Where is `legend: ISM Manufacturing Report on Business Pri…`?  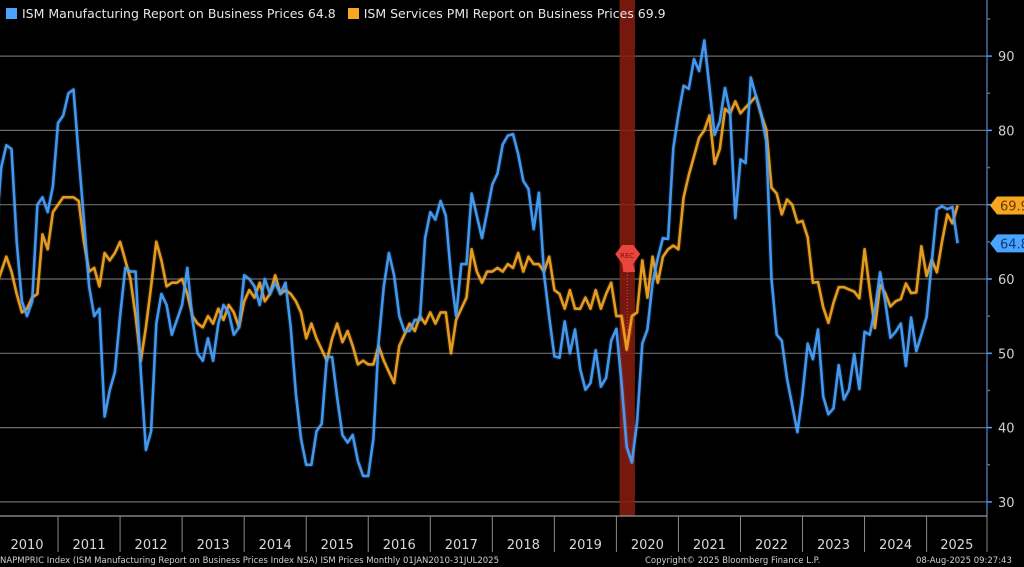 legend: ISM Manufacturing Report on Business Pri… is located at coordinates (342, 13).